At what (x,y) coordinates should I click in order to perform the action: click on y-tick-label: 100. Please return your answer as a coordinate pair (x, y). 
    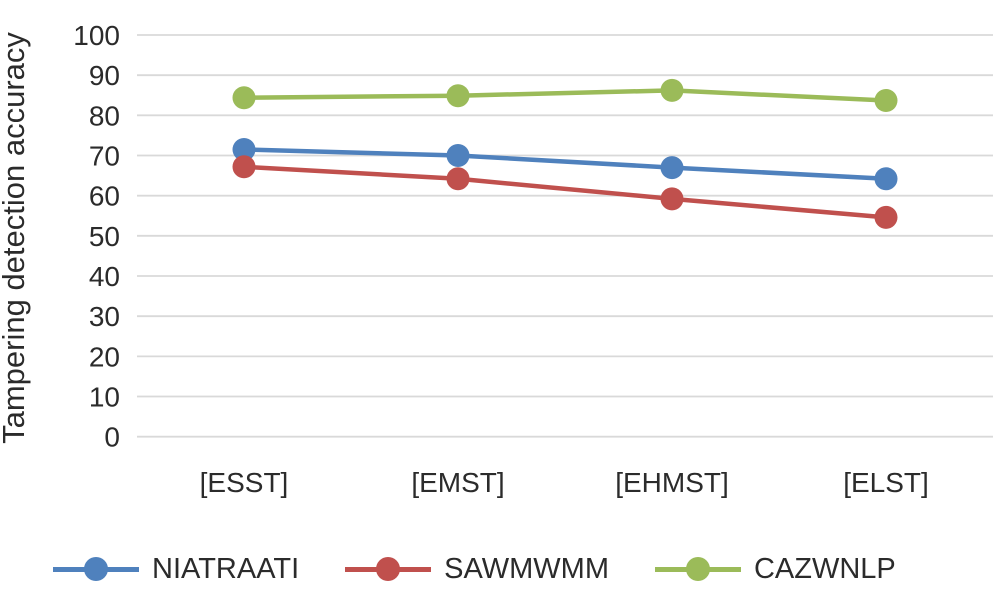
    Looking at the image, I should click on (96, 35).